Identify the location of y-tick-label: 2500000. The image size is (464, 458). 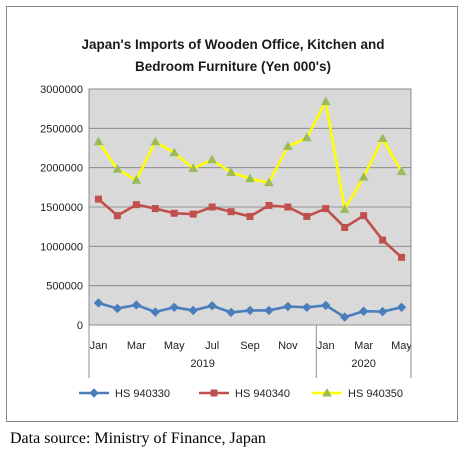
(61, 129).